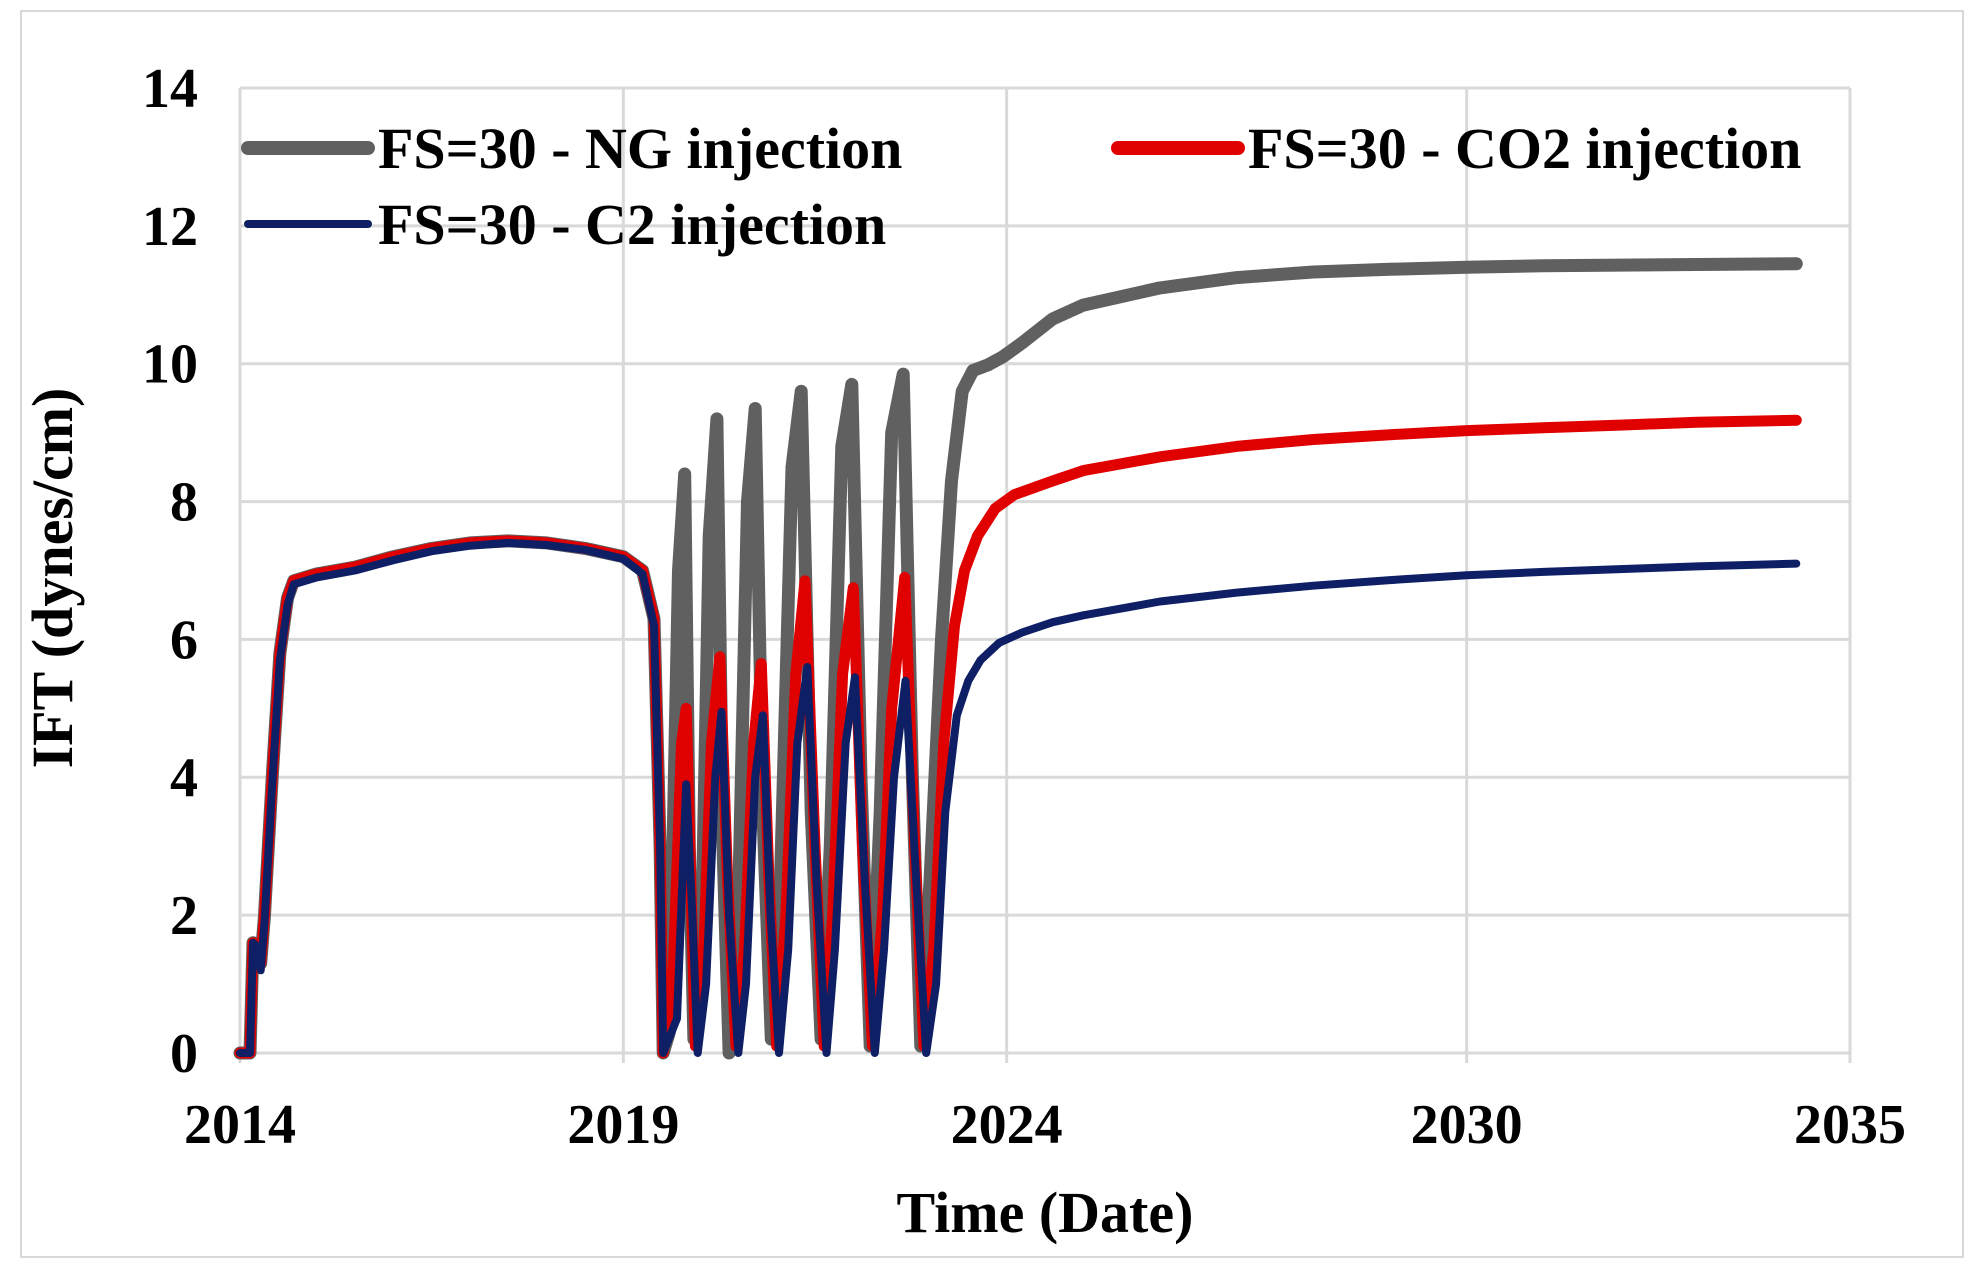 The height and width of the screenshot is (1282, 1974). What do you see at coordinates (170, 227) in the screenshot?
I see `y-tick-label: 12` at bounding box center [170, 227].